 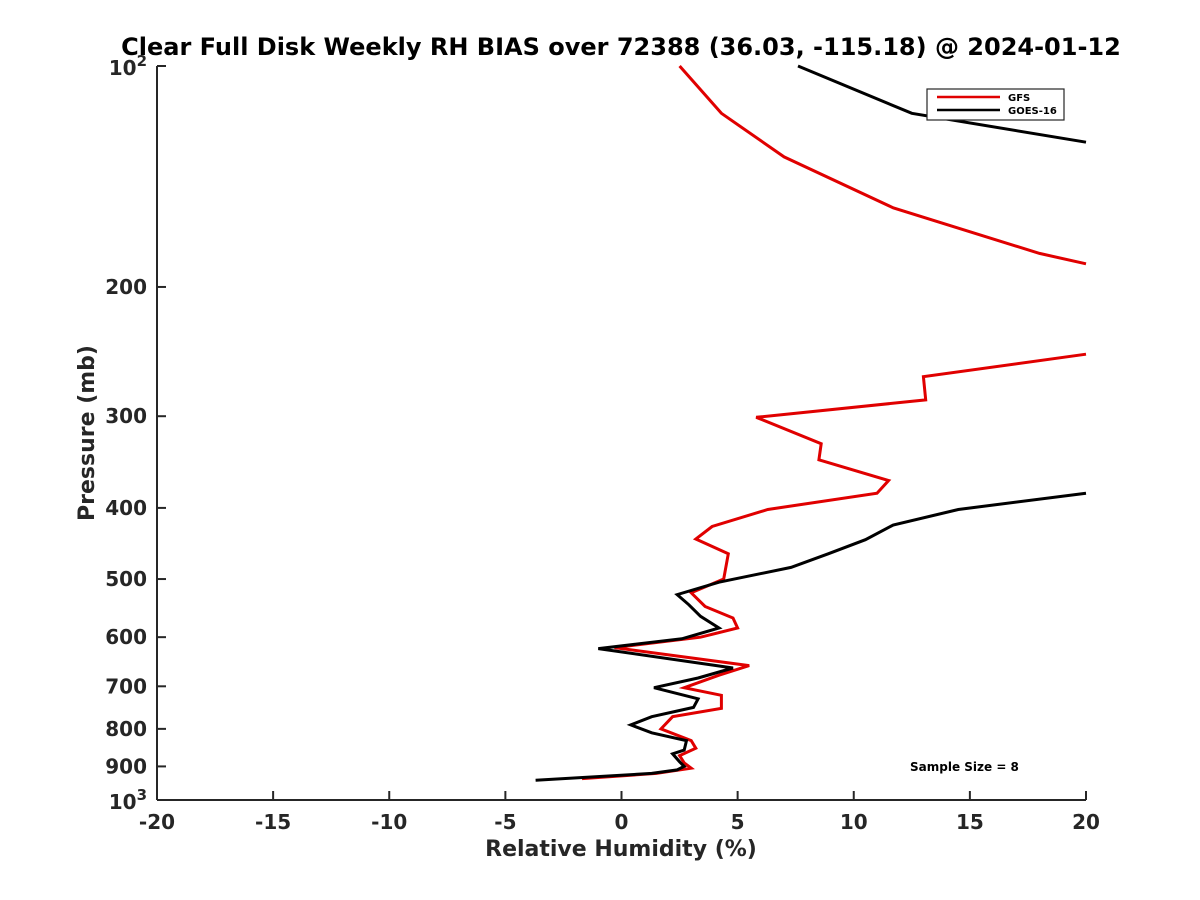 I want to click on y-tick-label: 10³, so click(x=128, y=800).